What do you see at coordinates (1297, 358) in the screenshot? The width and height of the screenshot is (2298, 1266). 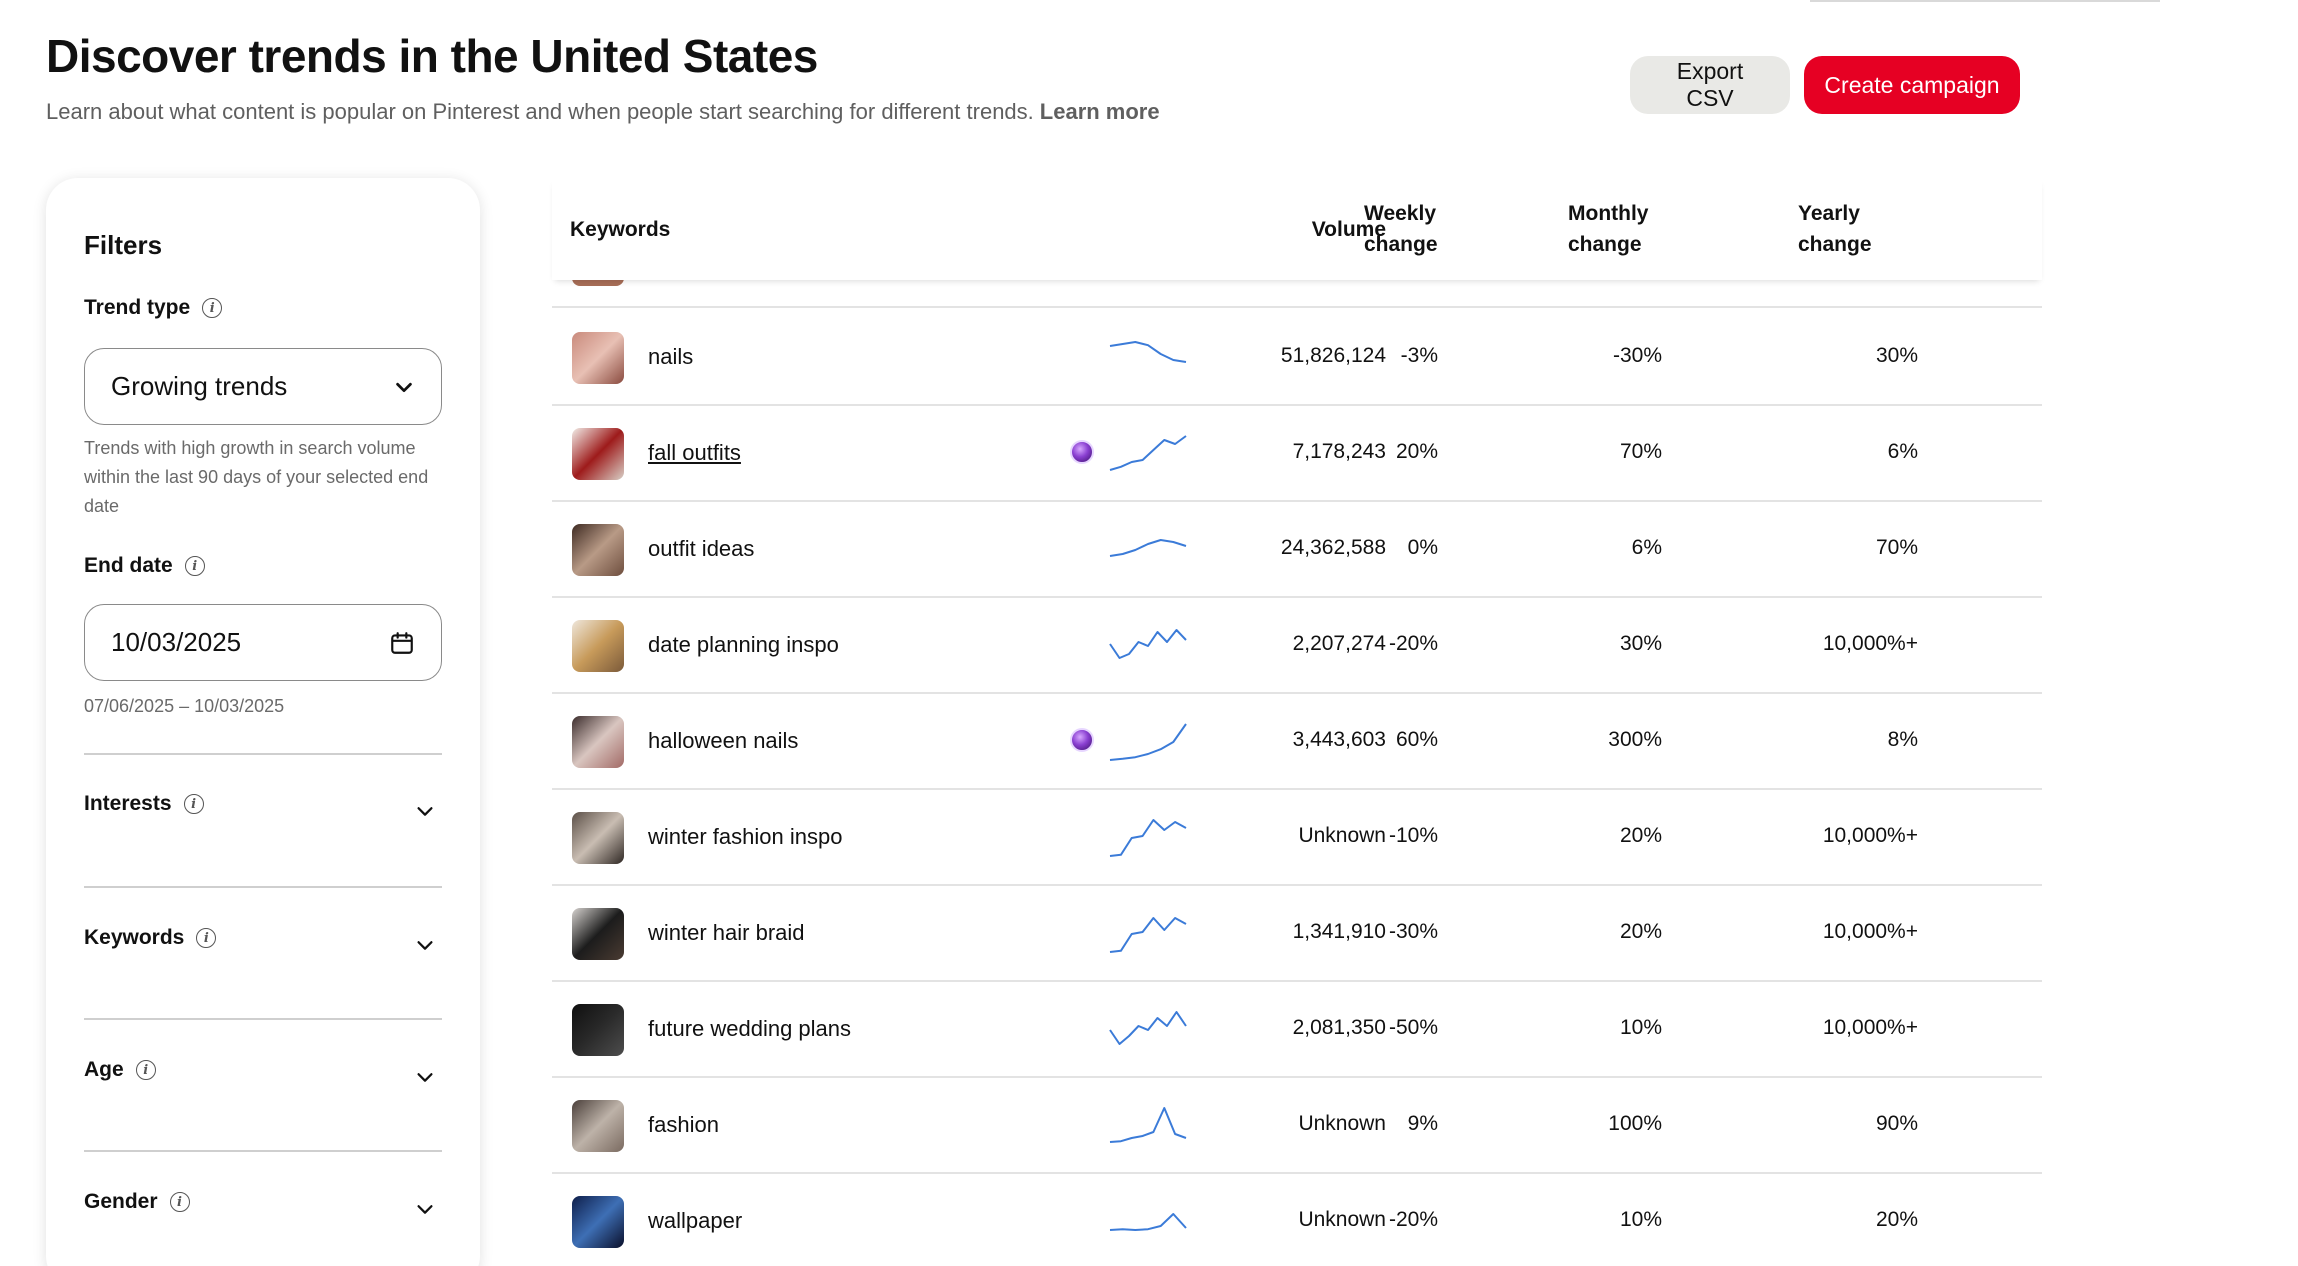 I see `table-row: nails 51,826,124 -3% -30% 30%` at bounding box center [1297, 358].